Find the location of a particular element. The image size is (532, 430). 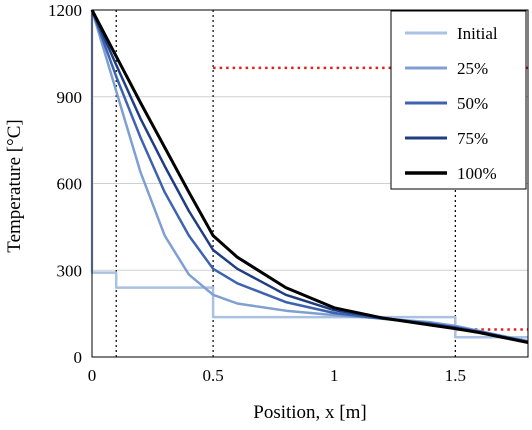

x-tick-label: 0 is located at coordinates (92, 375).